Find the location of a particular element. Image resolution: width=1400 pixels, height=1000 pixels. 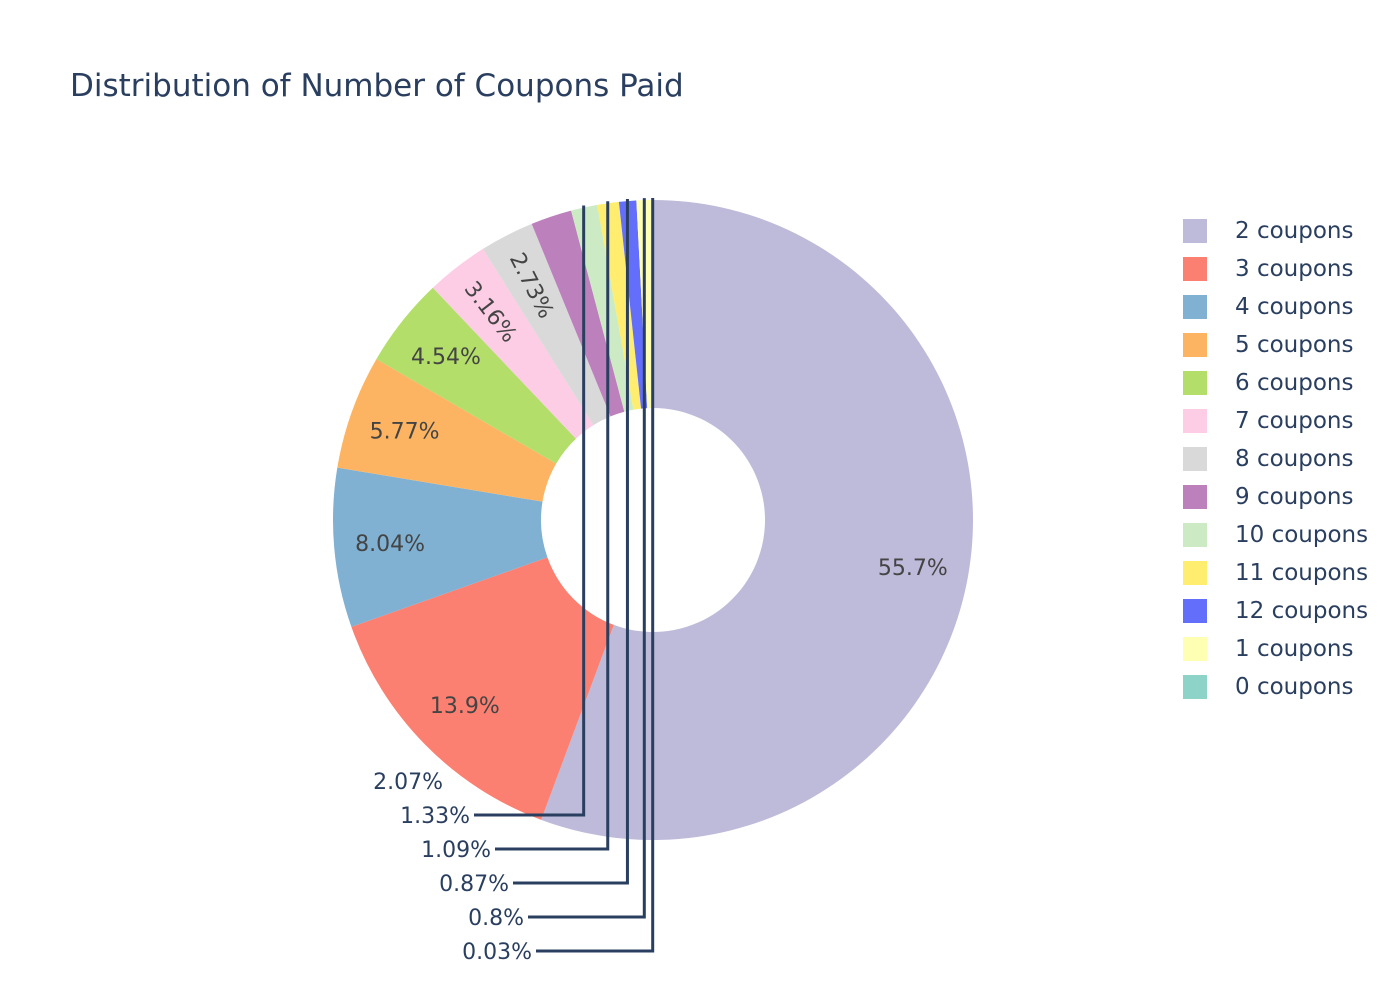

legend-item: 3 coupons is located at coordinates (1275, 269).